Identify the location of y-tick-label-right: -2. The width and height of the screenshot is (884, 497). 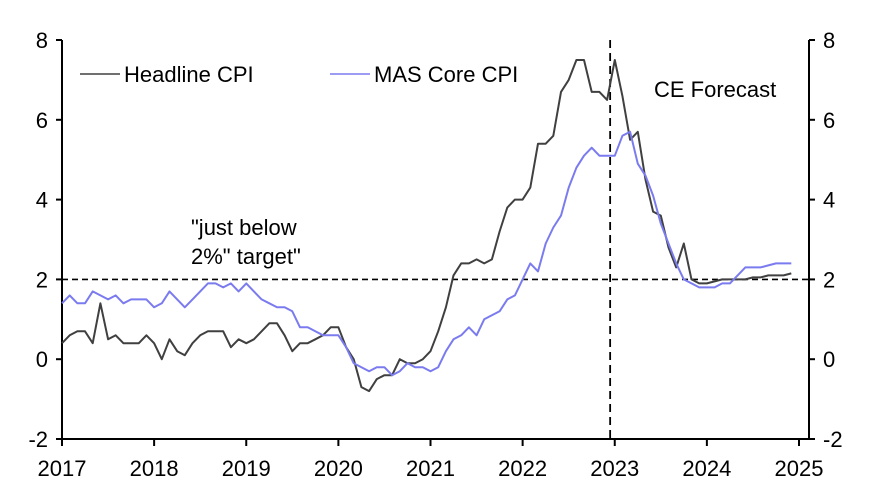
(833, 439).